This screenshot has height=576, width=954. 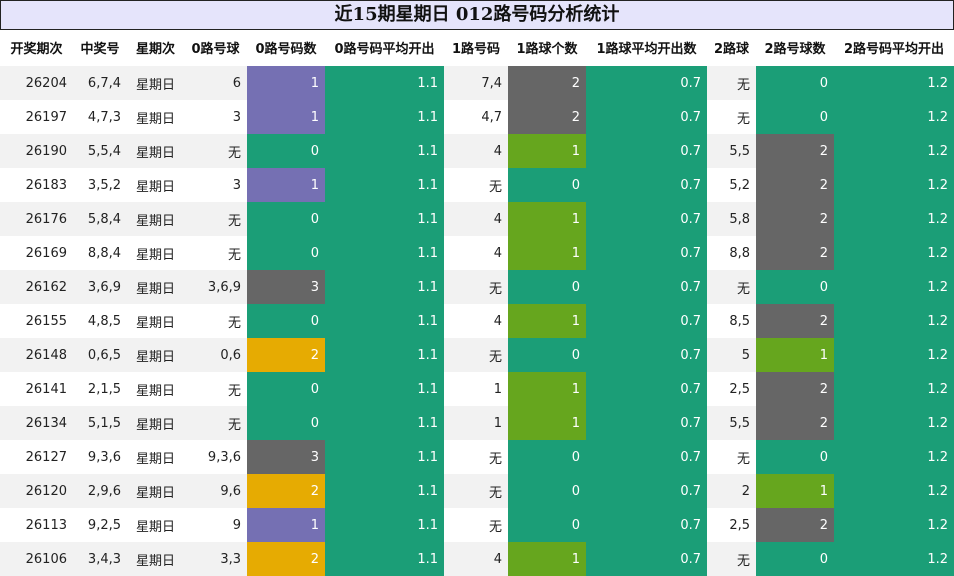 I want to click on header-cell: 1路球平均开出数, so click(x=646, y=48).